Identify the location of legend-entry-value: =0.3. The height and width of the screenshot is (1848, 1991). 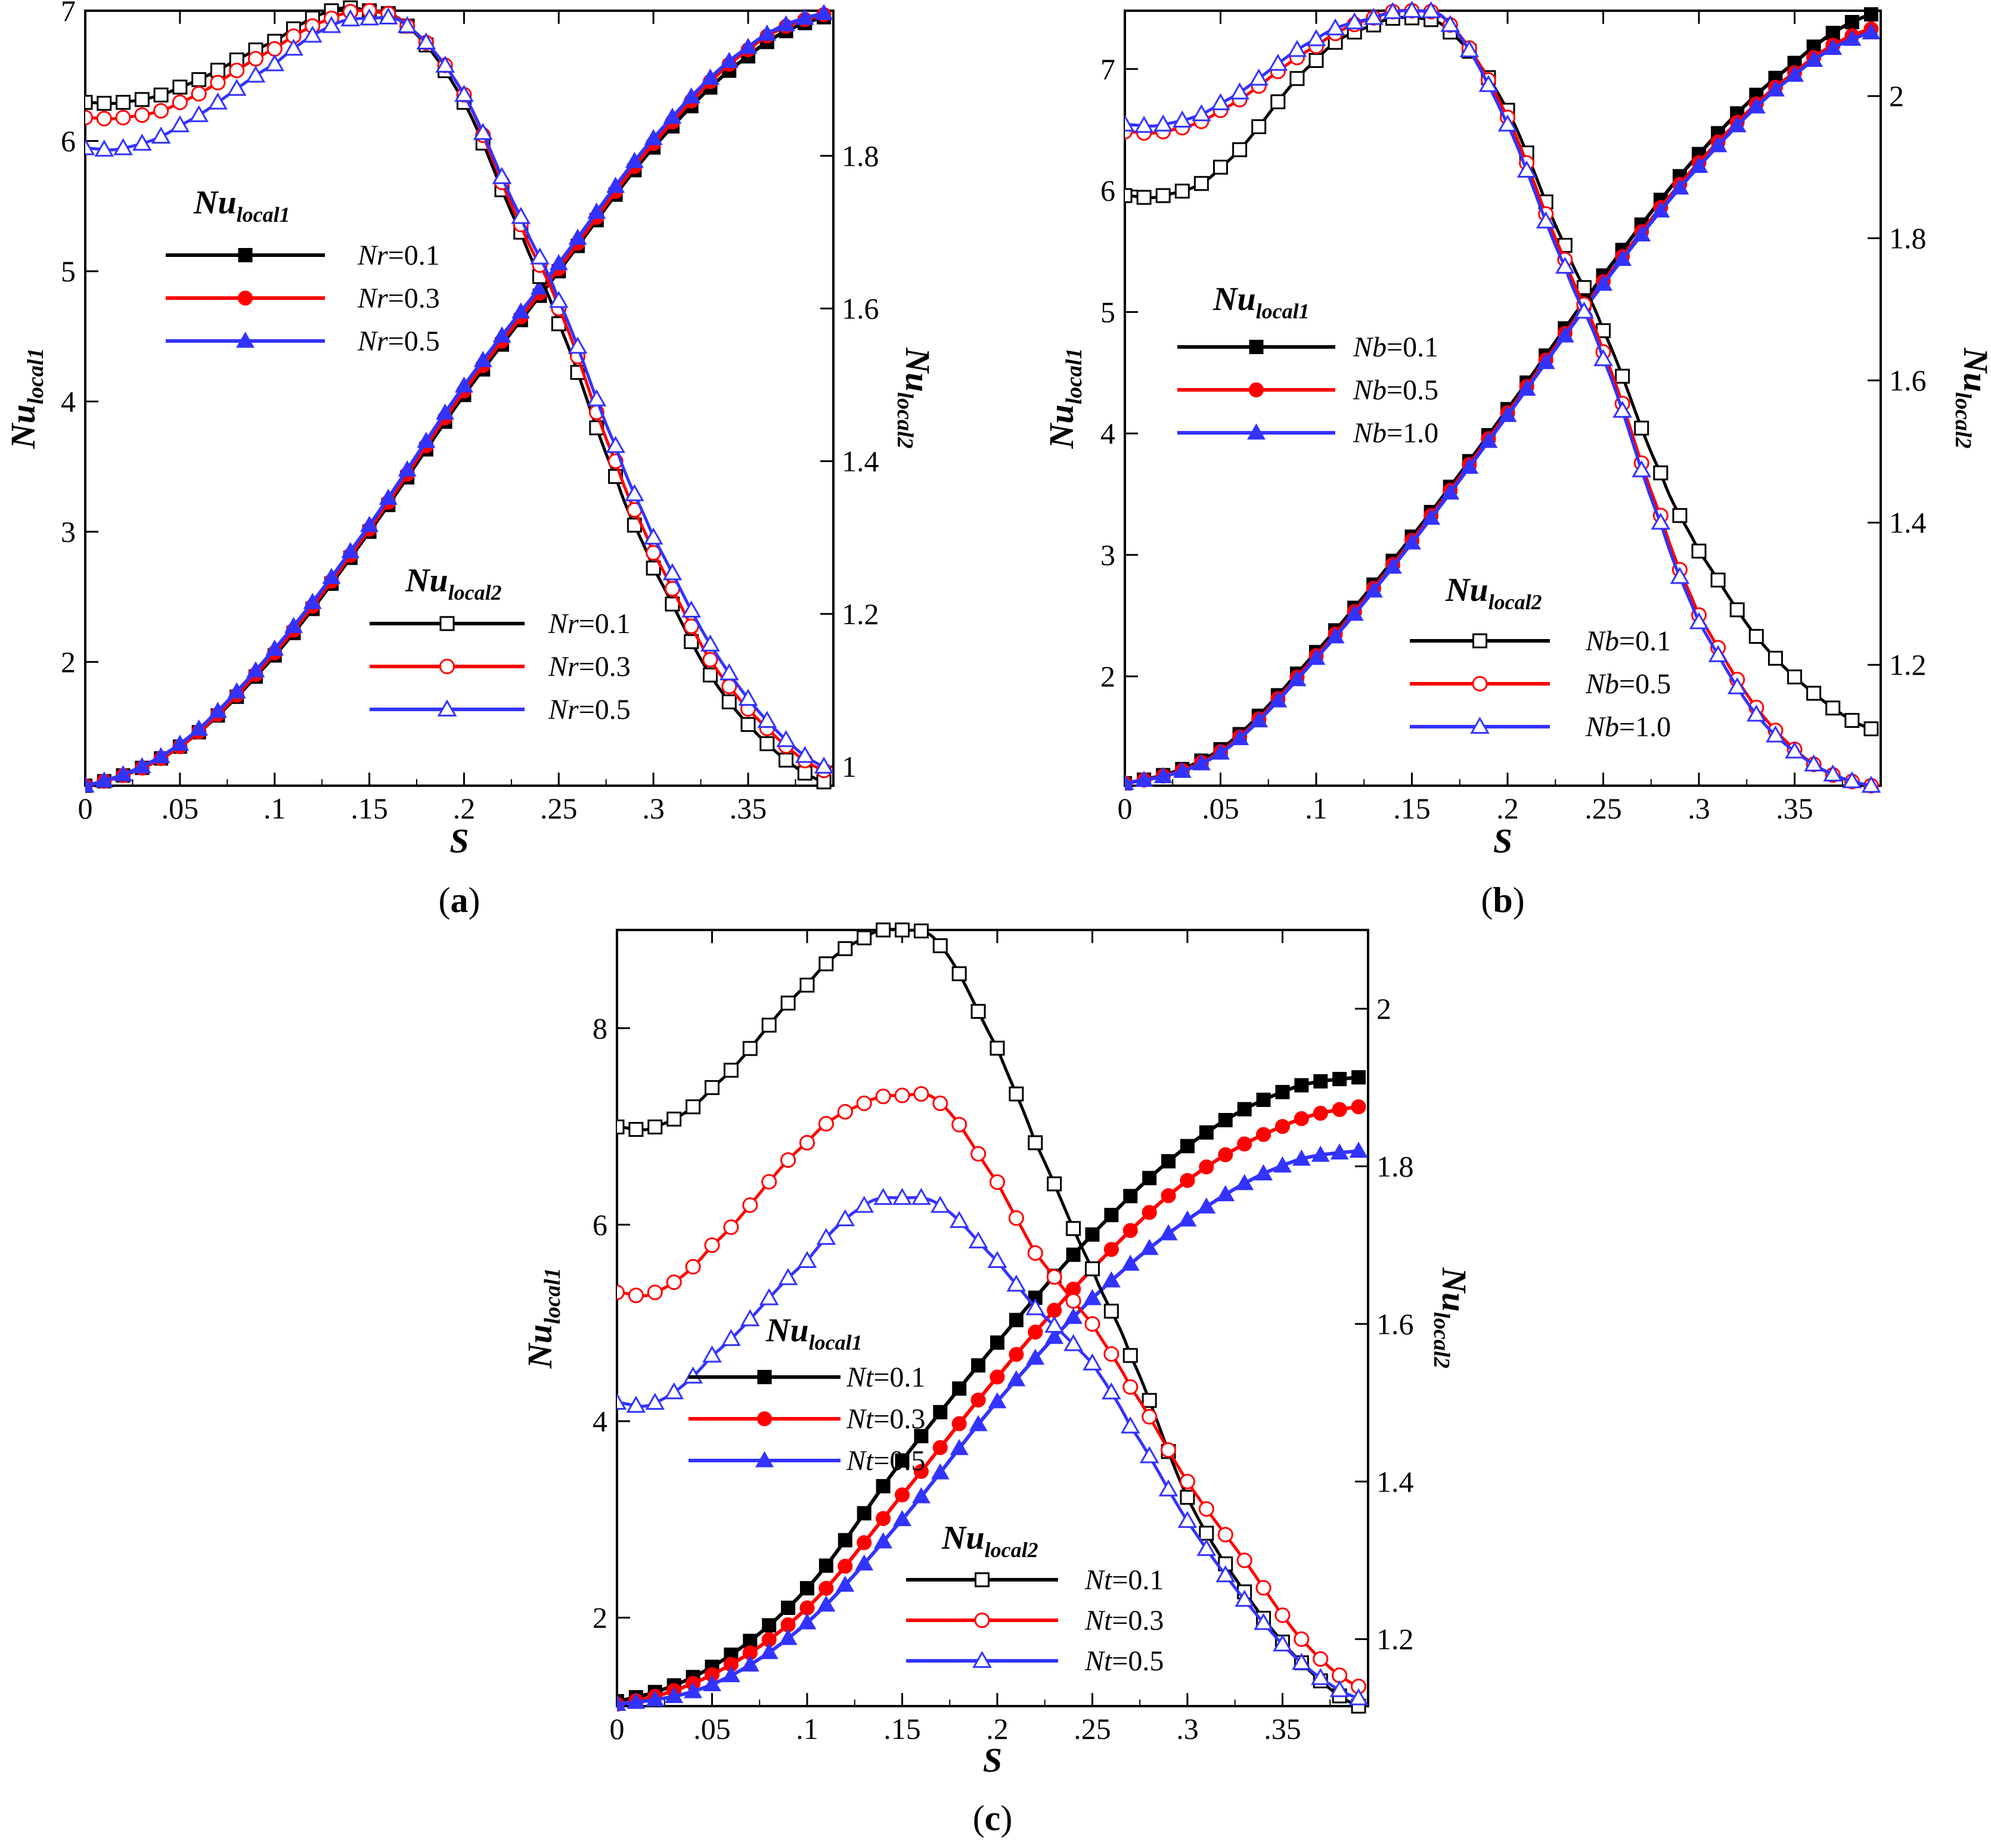
(1138, 1620).